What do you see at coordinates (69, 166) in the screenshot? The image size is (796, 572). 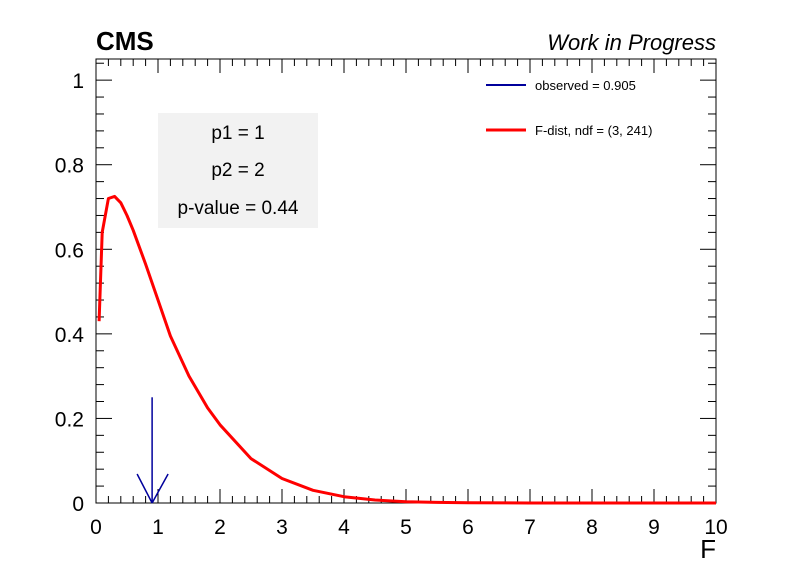 I see `y-tick-label: 0.8` at bounding box center [69, 166].